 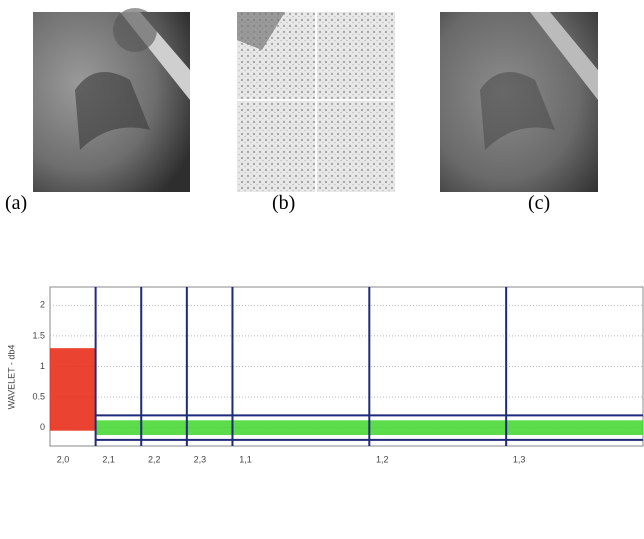 What do you see at coordinates (42, 427) in the screenshot?
I see `y-tick-label: 0` at bounding box center [42, 427].